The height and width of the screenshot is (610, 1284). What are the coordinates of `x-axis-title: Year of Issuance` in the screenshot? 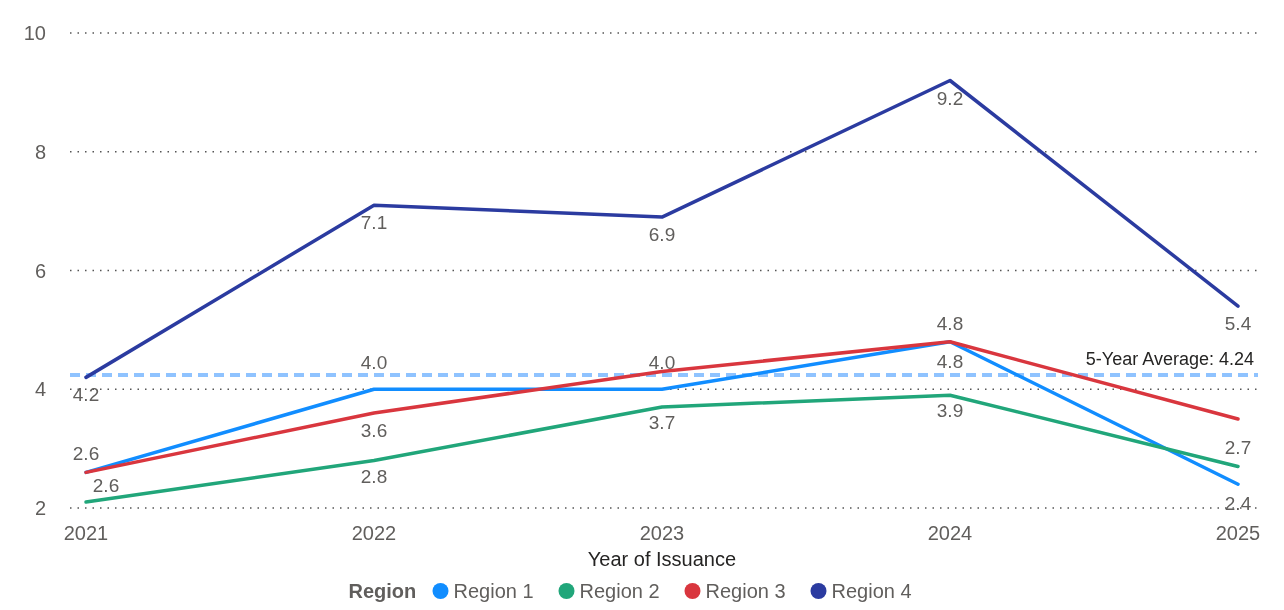 It's located at (662, 559).